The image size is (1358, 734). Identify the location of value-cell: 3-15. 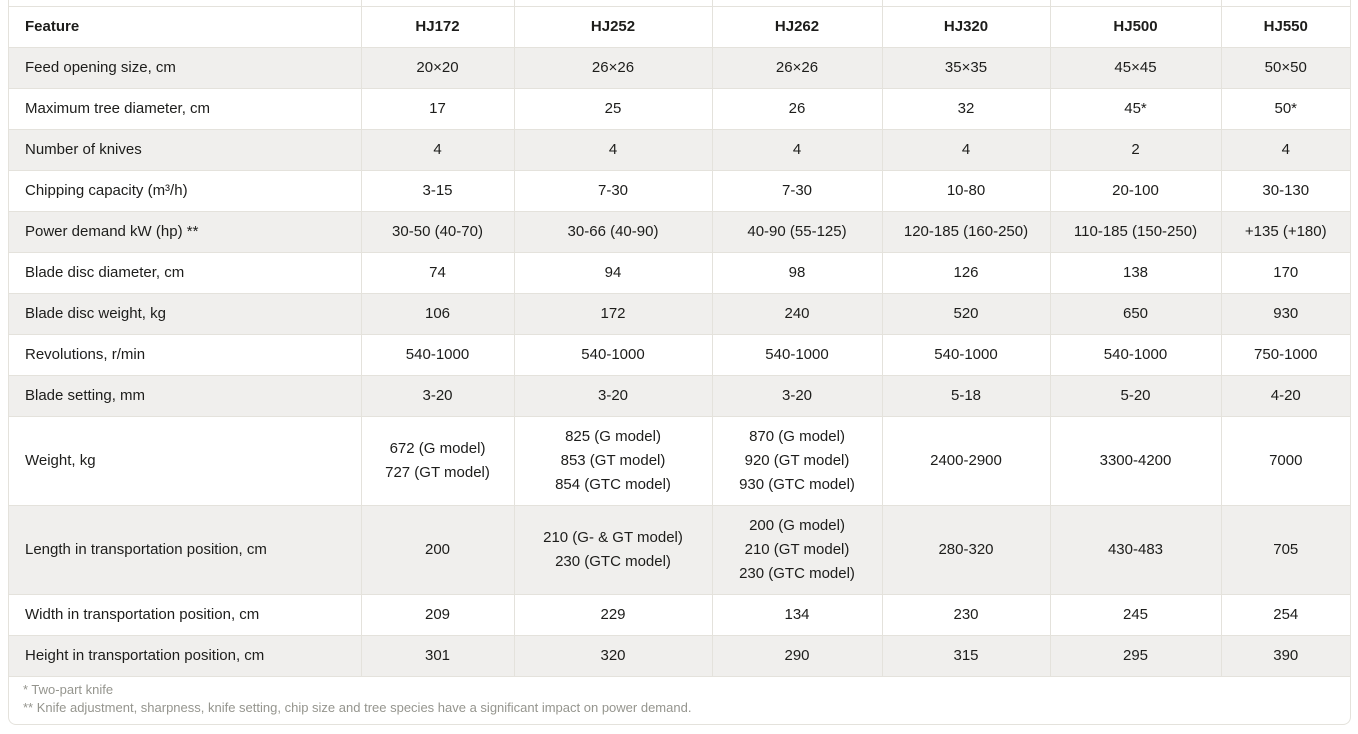
(438, 191).